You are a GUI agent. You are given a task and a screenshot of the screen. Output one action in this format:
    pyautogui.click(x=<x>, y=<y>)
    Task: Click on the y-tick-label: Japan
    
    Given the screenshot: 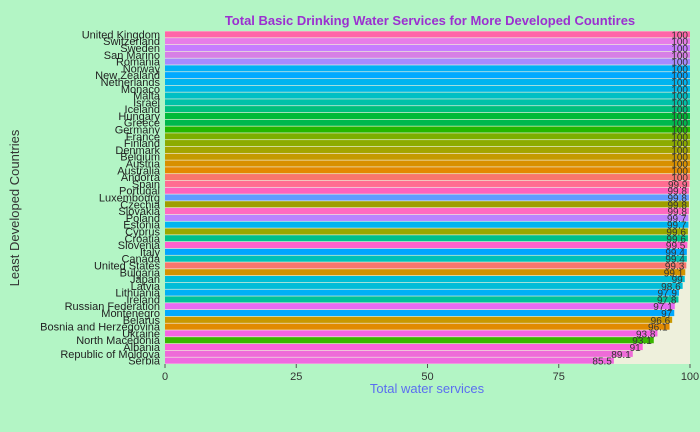 What is the action you would take?
    pyautogui.click(x=145, y=280)
    